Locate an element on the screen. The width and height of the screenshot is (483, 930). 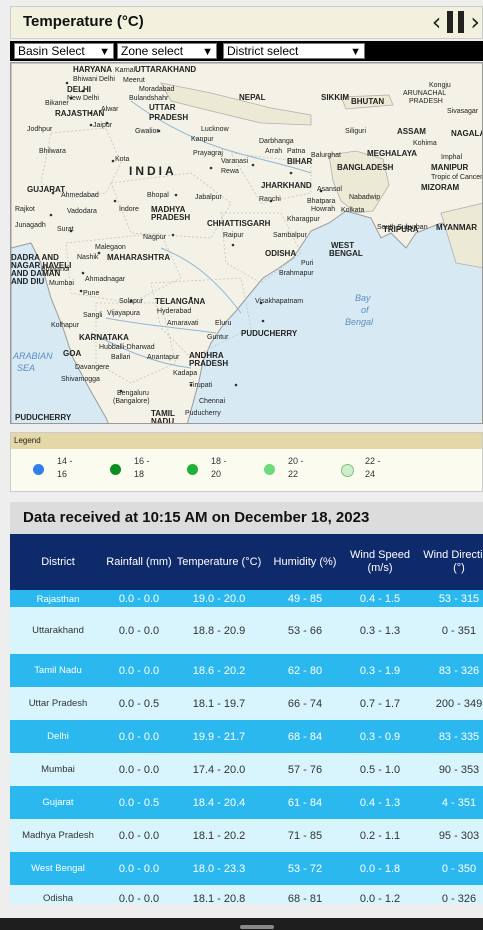
map-label: SIKKIM is located at coordinates (335, 97).